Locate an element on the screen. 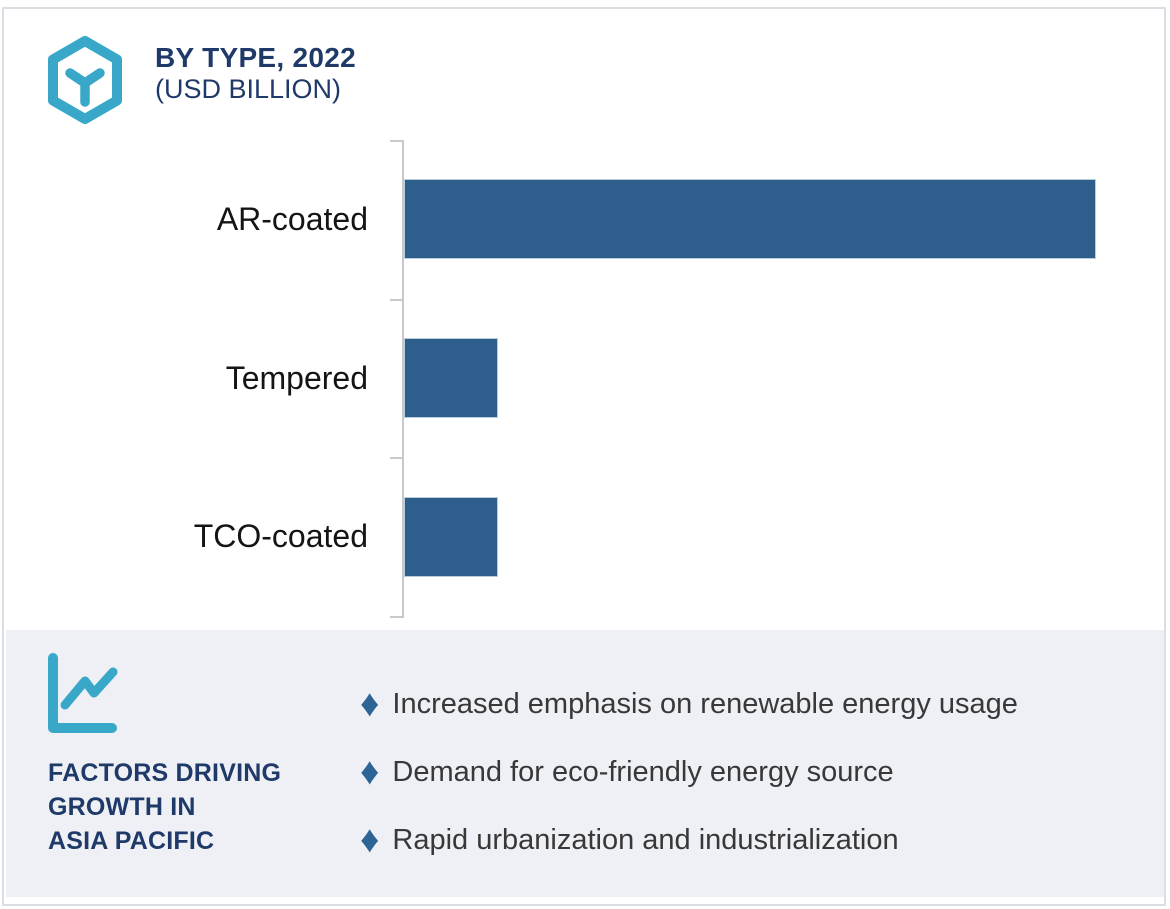 This screenshot has height=909, width=1170. axis-line is located at coordinates (403, 379).